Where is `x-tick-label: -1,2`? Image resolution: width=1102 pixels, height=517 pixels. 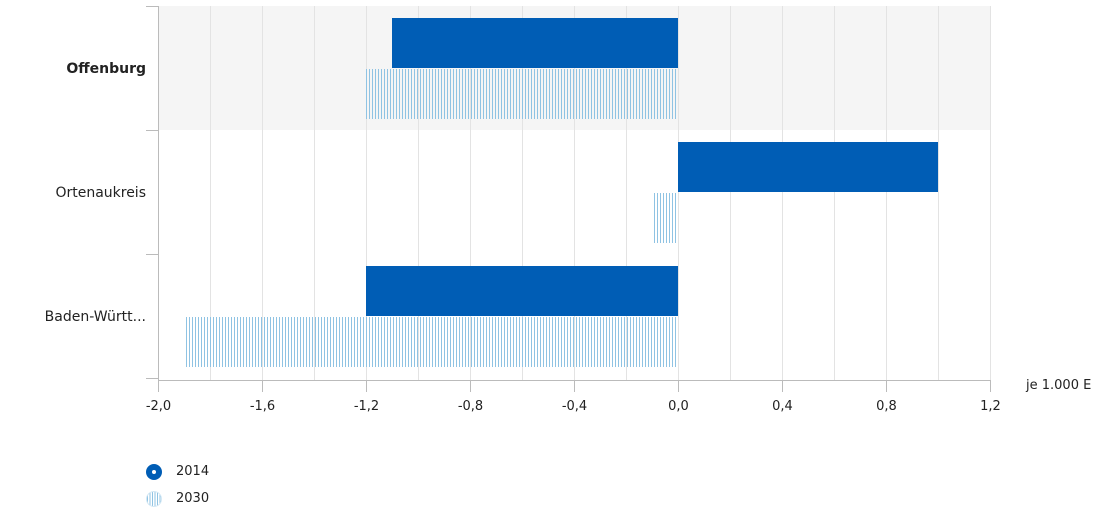
x-tick-label: -1,2 is located at coordinates (366, 406).